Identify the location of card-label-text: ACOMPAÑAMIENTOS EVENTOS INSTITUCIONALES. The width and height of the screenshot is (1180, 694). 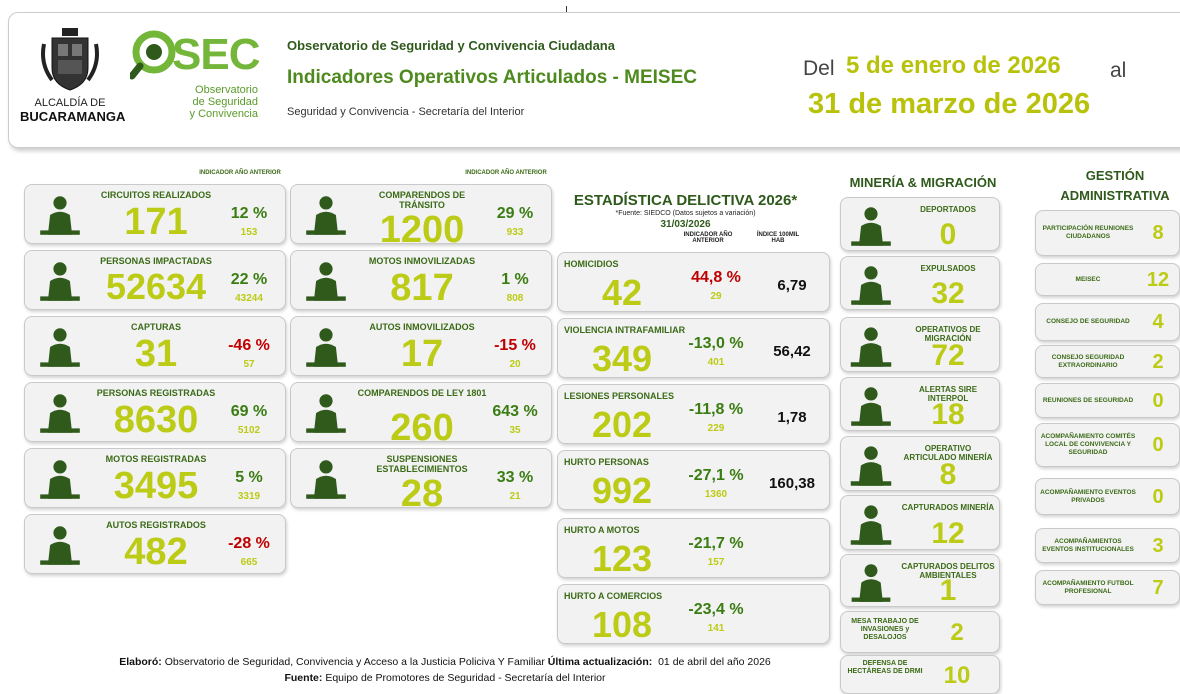
(1088, 545).